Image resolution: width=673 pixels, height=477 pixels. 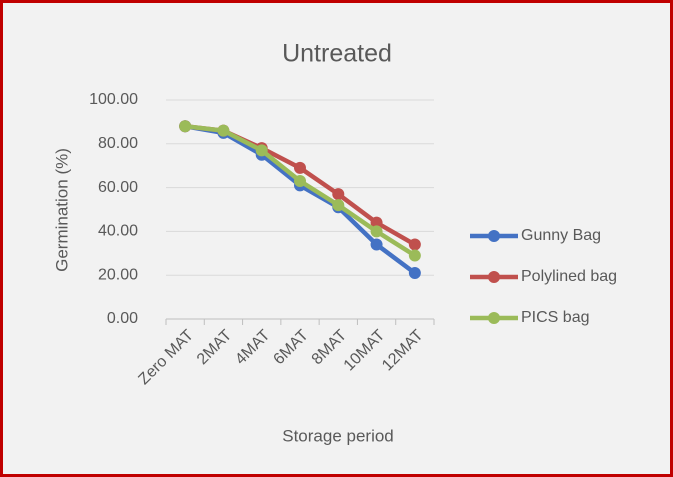 I want to click on x-axis-label: Storage period, so click(x=338, y=435).